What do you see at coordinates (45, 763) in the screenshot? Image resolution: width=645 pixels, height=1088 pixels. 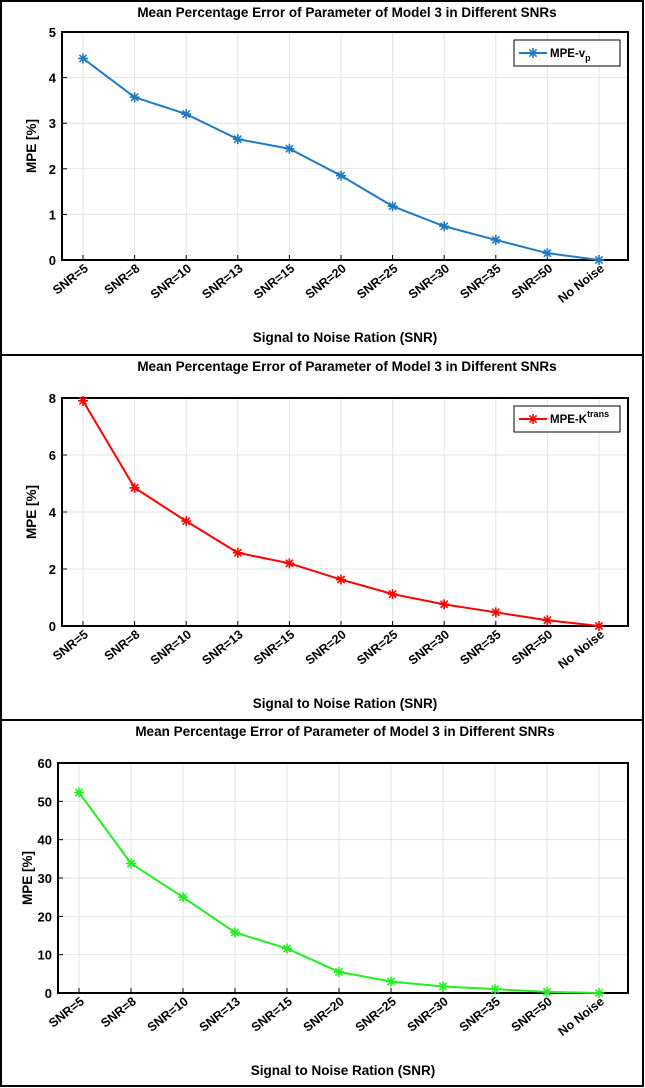 I see `y-tick-label: 60` at bounding box center [45, 763].